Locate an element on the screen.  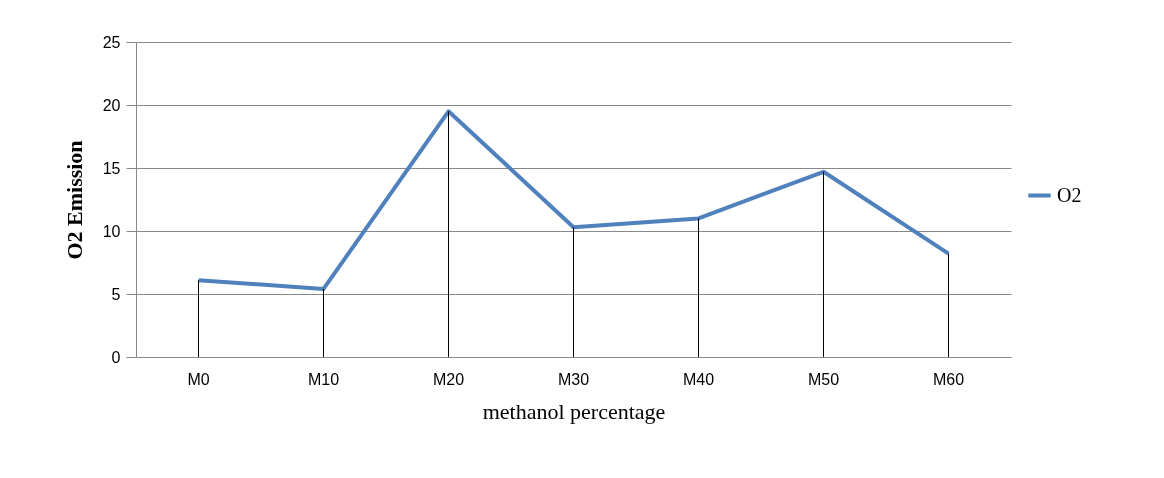
x-tick-label: M50 is located at coordinates (823, 379).